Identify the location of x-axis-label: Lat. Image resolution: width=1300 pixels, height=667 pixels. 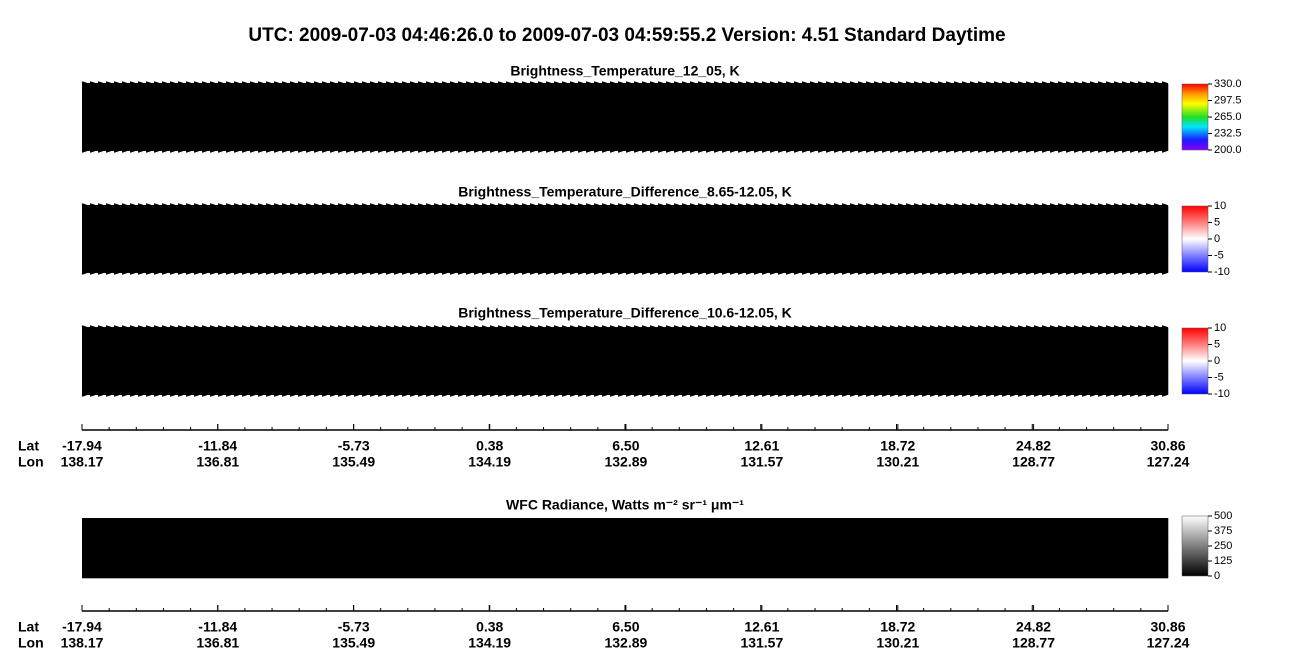
(28, 627).